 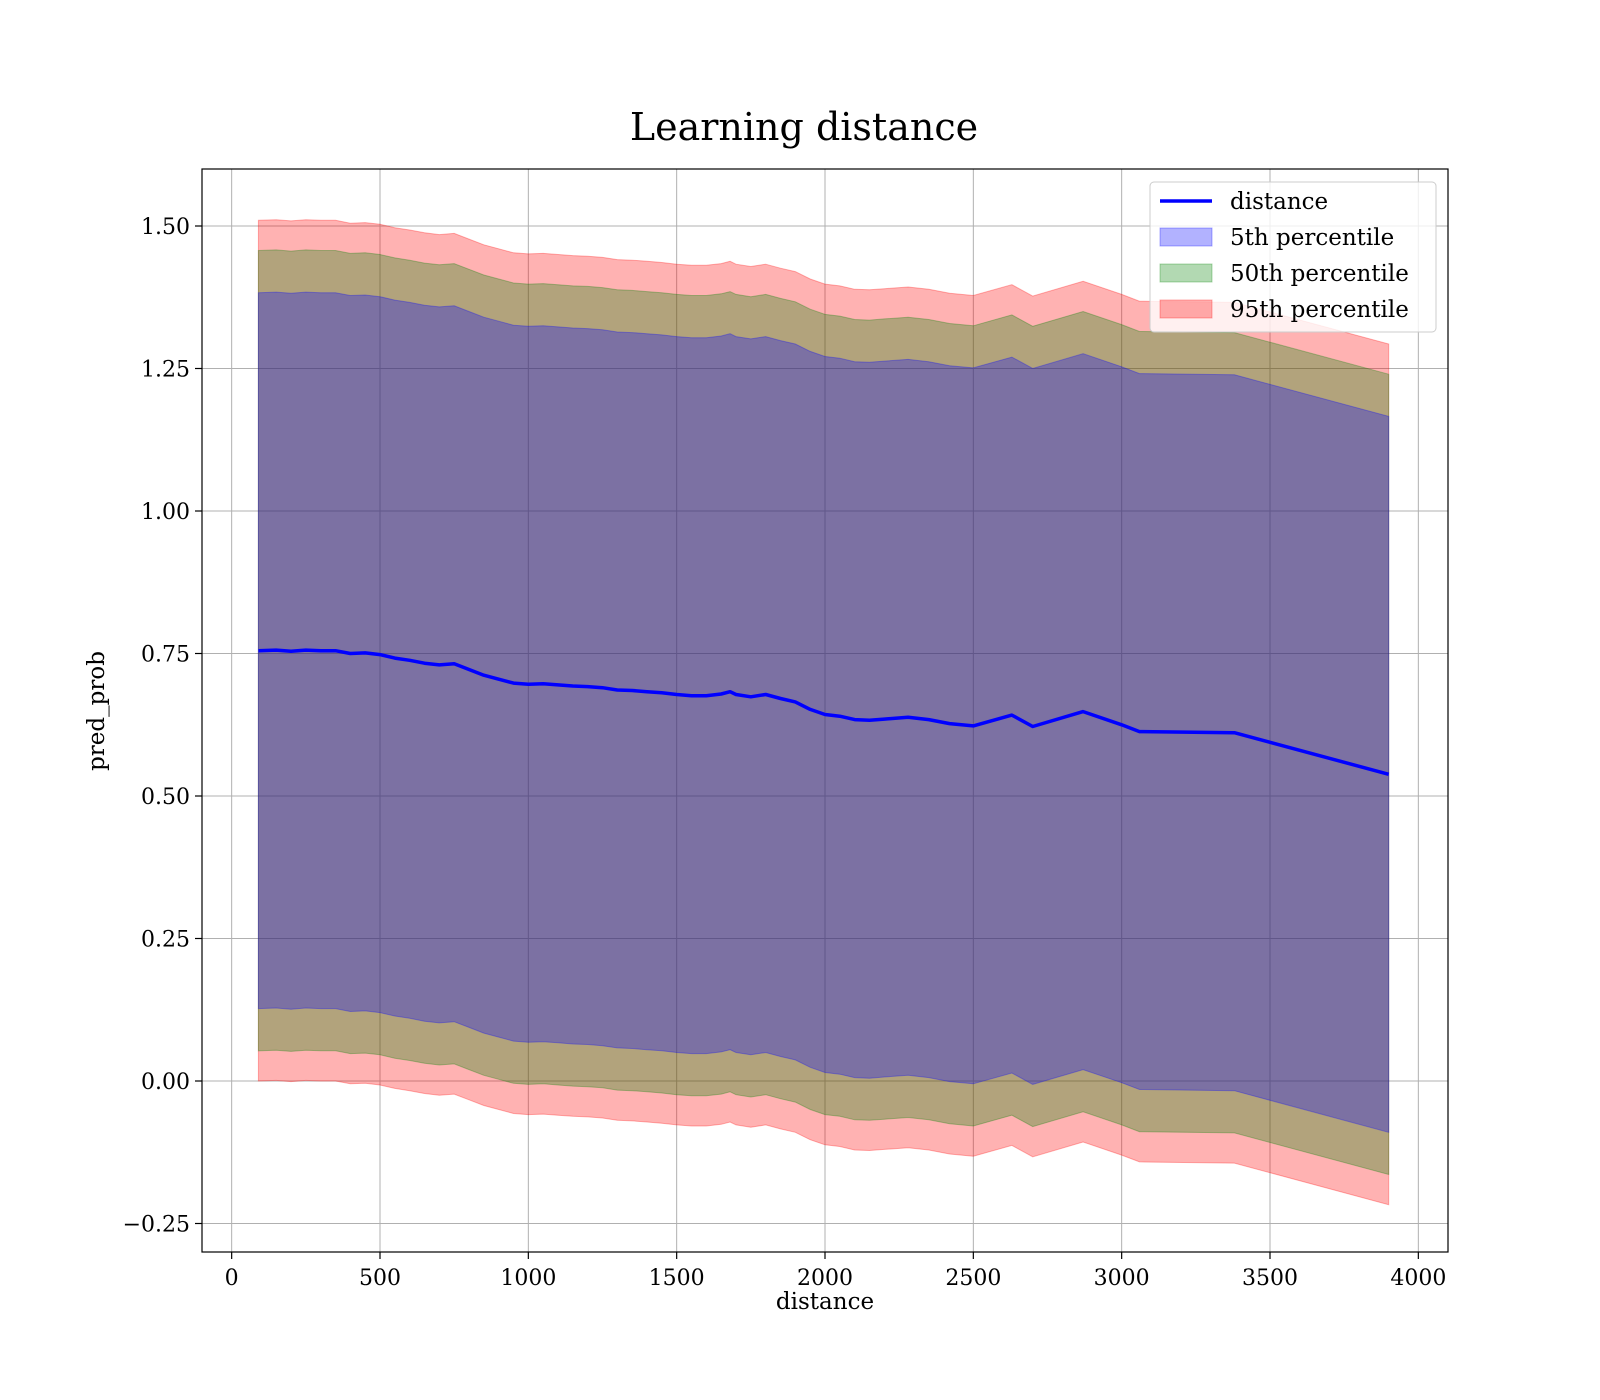 What do you see at coordinates (1312, 238) in the screenshot?
I see `legend-label-5th-percentile: 5th percentile` at bounding box center [1312, 238].